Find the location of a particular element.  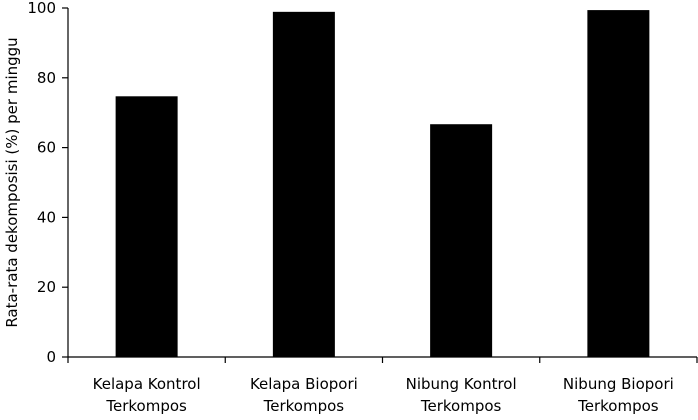

x-category-label: Kelapa Kontrol is located at coordinates (147, 384).